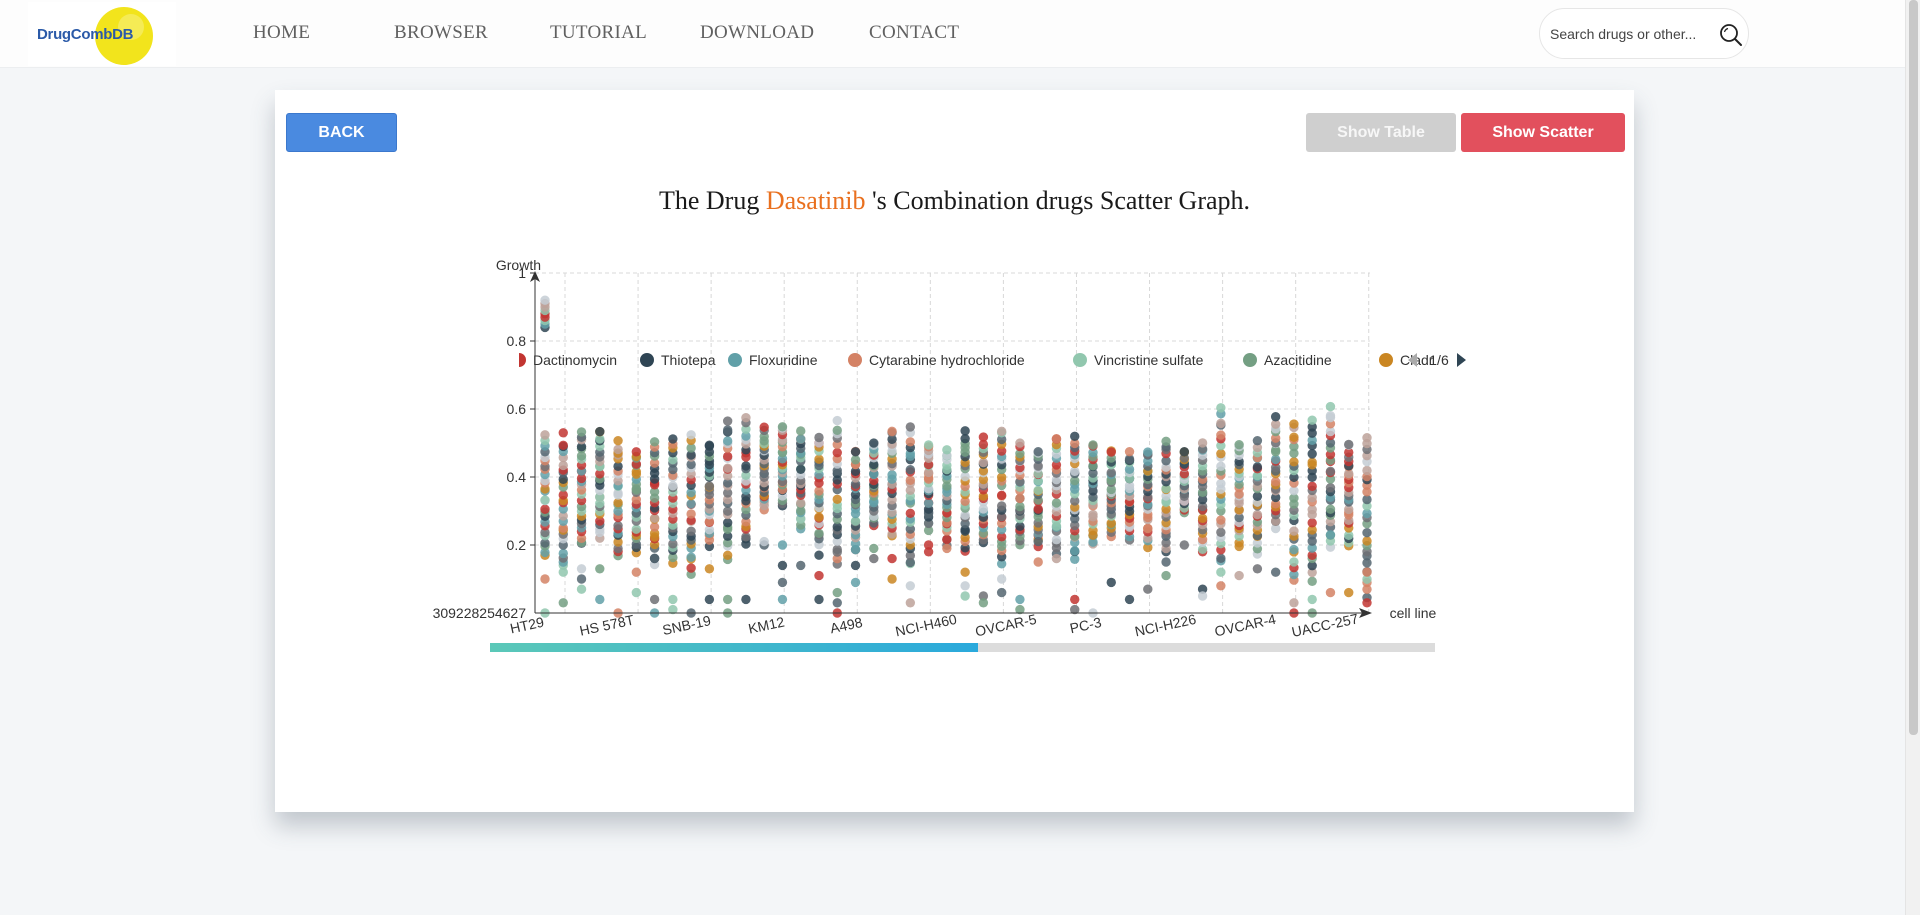 The image size is (1920, 915). Describe the element at coordinates (480, 613) in the screenshot. I see `y-min-label: 309228254627` at that location.